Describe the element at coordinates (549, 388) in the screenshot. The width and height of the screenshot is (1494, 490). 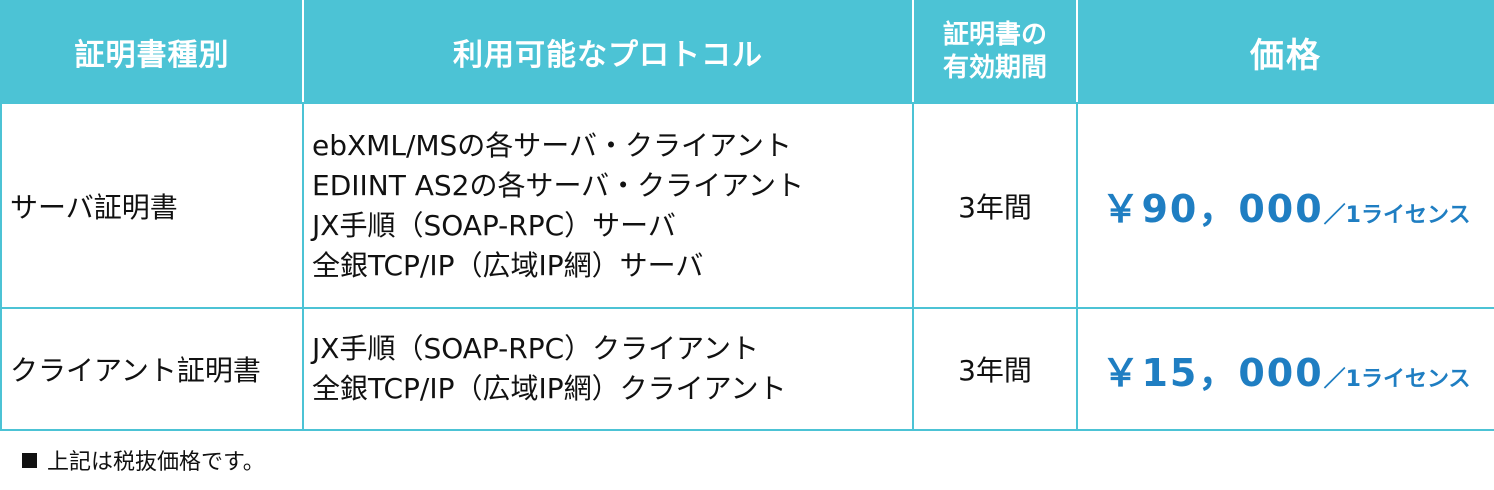
I see `protocol-item: 全銀TCP/IP（広域IP網）クライアント` at that location.